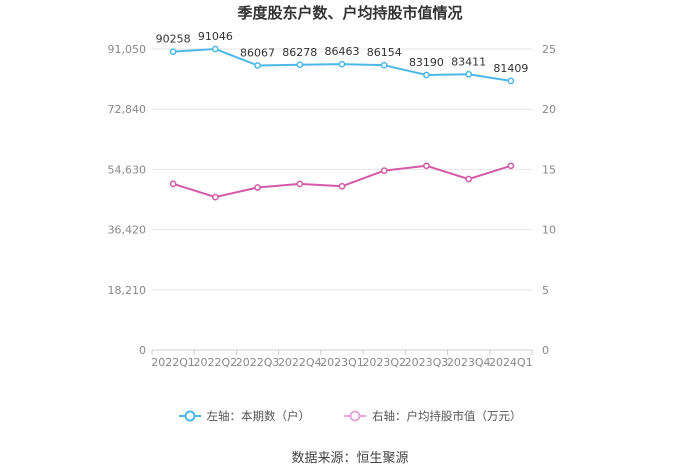  I want to click on data-label: 81409, so click(510, 68).